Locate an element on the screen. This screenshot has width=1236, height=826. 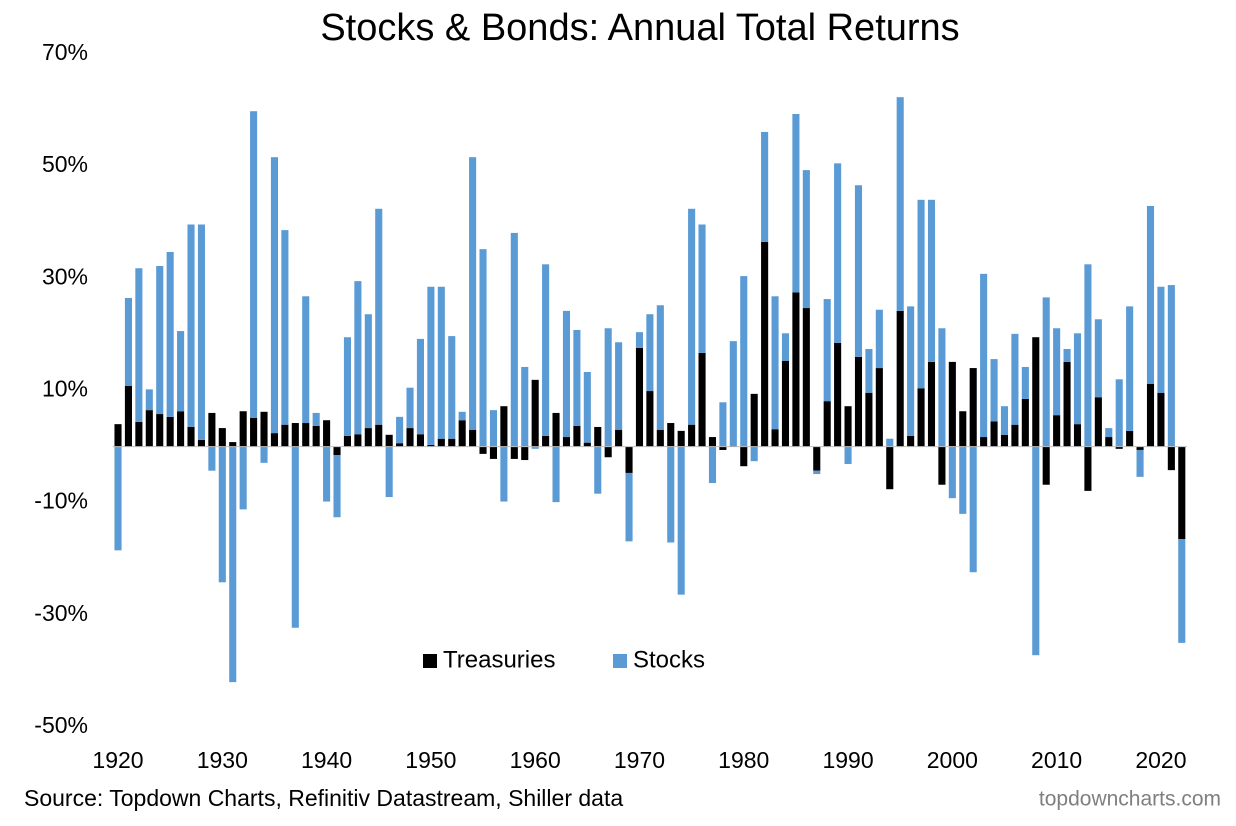
y-tick-label: -10% is located at coordinates (61, 501).